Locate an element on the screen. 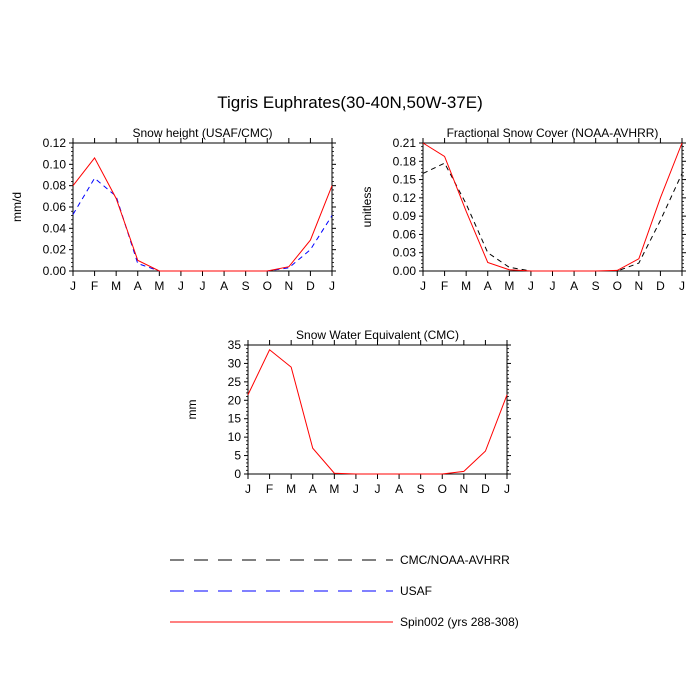 The image size is (700, 700). y-tick-label: 0 is located at coordinates (237, 474).